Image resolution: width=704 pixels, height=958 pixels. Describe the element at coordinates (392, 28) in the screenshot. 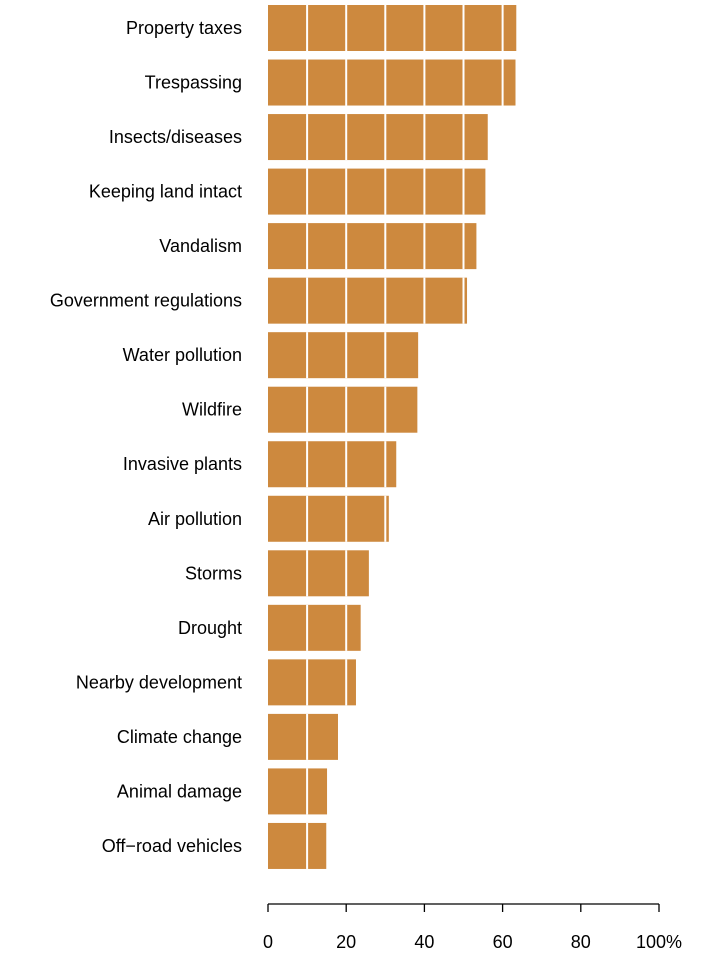

I see `bar-property-taxes` at that location.